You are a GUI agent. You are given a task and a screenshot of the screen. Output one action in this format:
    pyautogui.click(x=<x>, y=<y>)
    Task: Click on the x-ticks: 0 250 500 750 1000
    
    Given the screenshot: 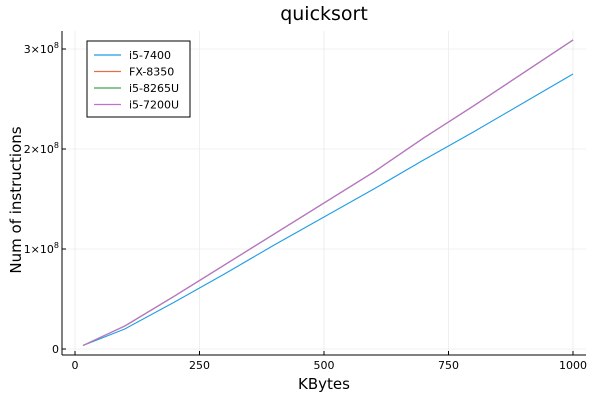 What is the action you would take?
    pyautogui.click(x=329, y=361)
    